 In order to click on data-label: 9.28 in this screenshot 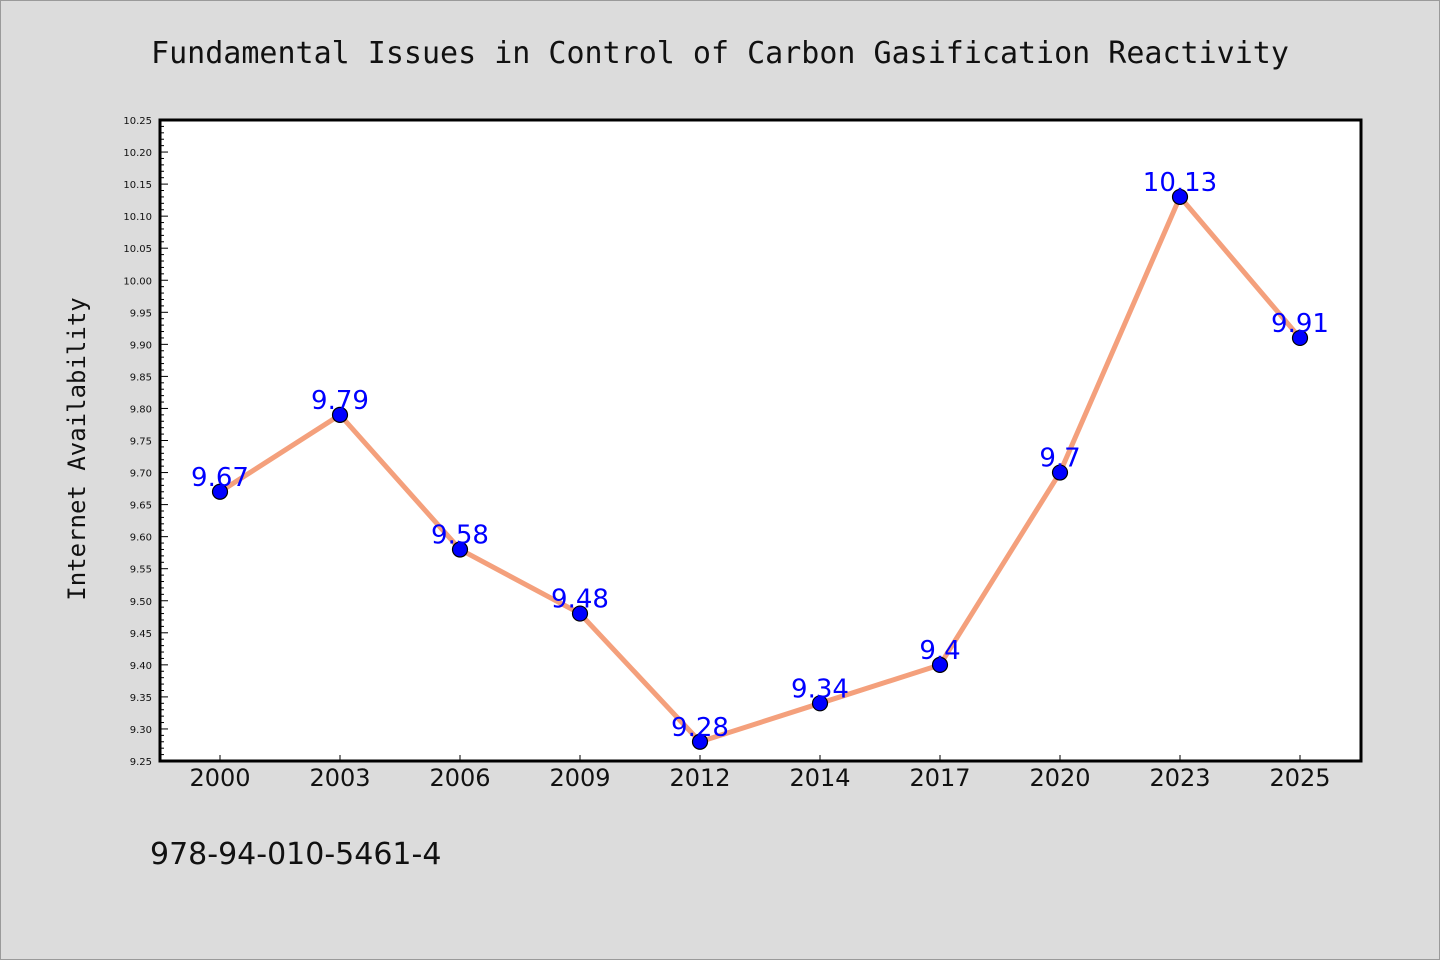, I will do `click(700, 728)`.